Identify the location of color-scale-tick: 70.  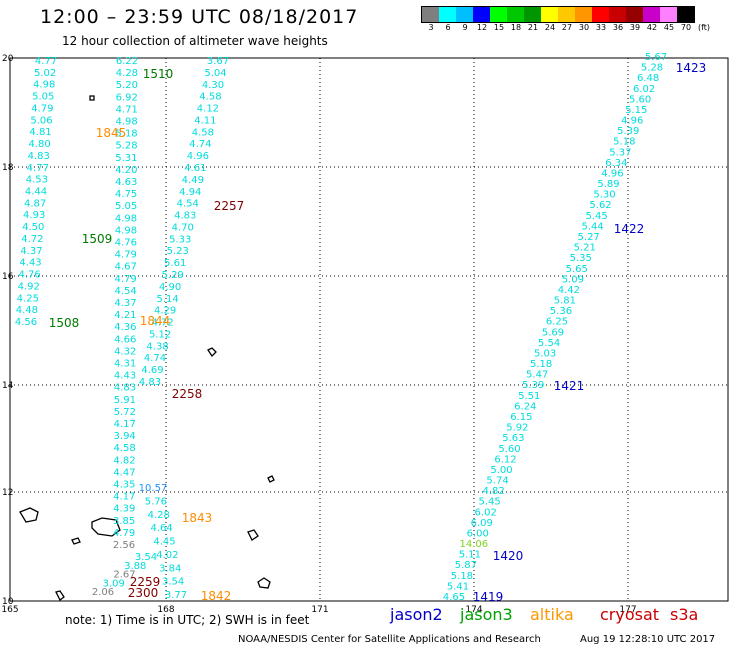
(686, 27).